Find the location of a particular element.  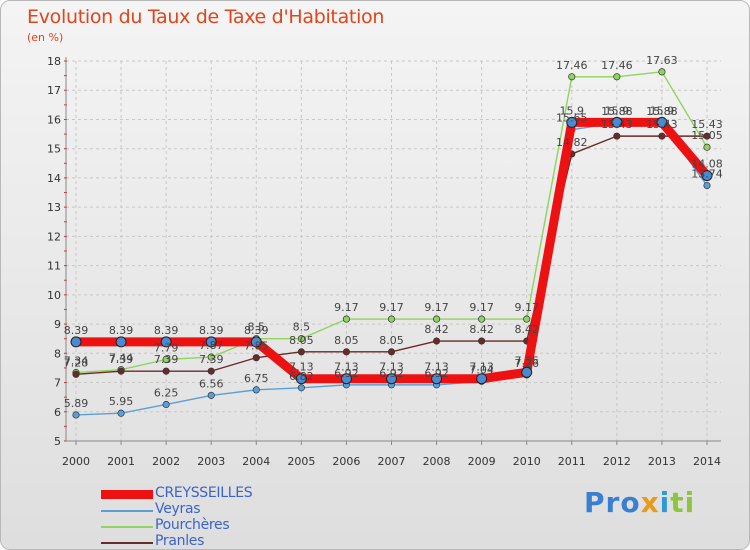

data-label-pranles: 7.85 is located at coordinates (256, 346).